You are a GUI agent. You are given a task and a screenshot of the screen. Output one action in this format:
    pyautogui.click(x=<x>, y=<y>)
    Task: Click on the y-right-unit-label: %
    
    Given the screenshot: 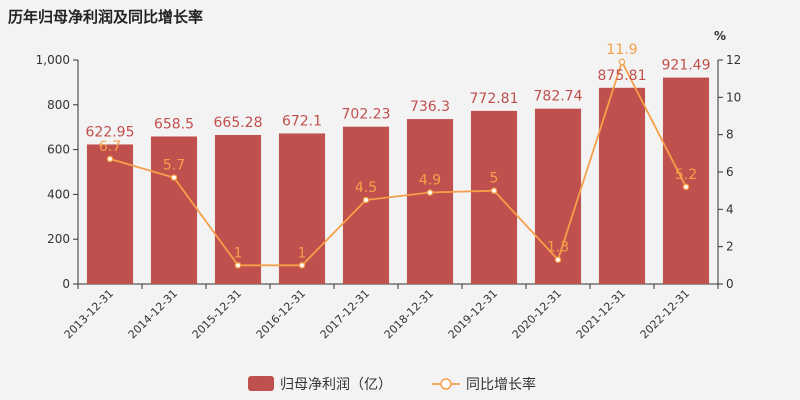 What is the action you would take?
    pyautogui.click(x=720, y=36)
    